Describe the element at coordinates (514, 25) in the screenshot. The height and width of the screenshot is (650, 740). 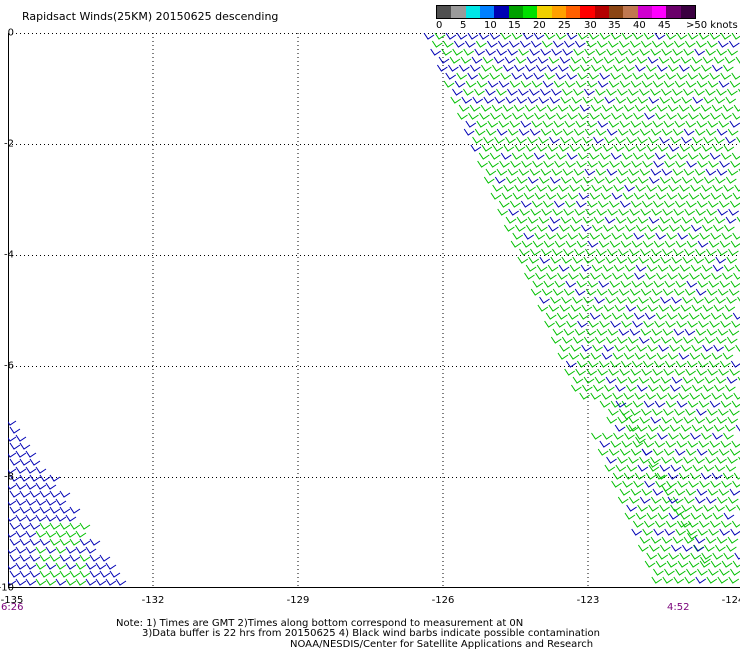
I see `legend-label: 15` at that location.